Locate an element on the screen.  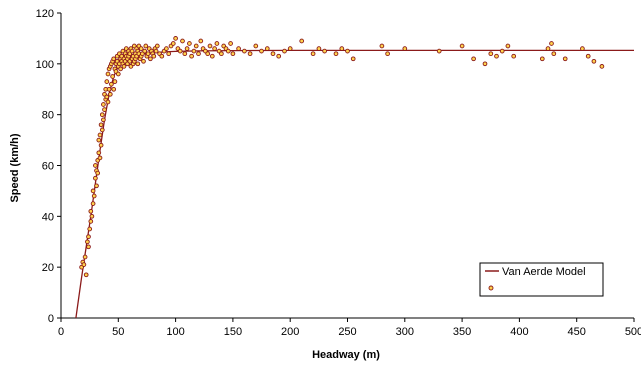
y-axis-title: Speed (km/h) is located at coordinates (15, 167).